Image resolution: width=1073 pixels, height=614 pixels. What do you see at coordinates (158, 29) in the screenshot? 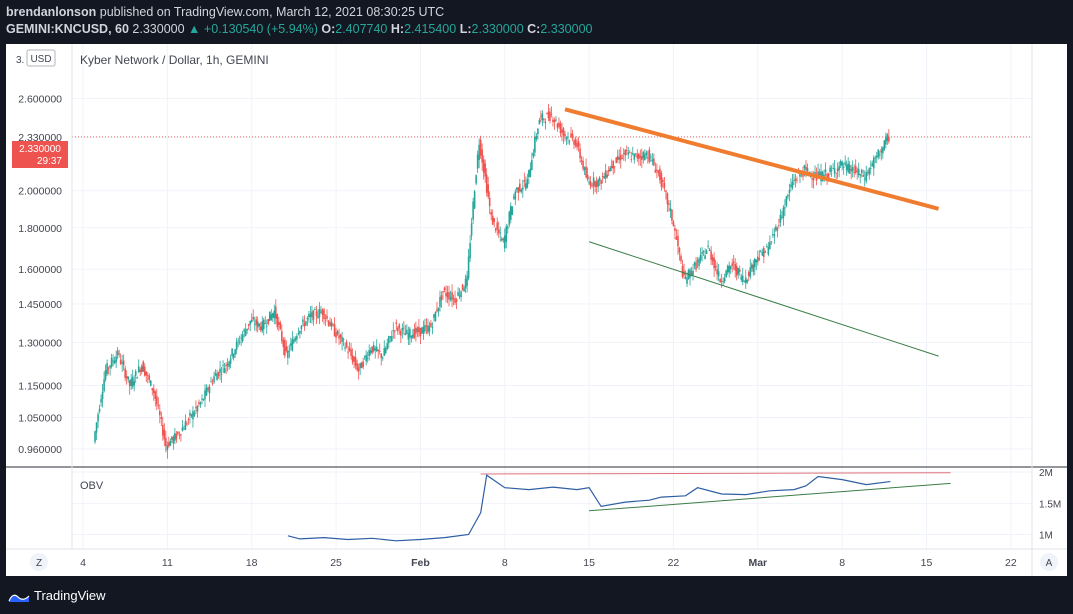
I see `last-price: 2.330000` at bounding box center [158, 29].